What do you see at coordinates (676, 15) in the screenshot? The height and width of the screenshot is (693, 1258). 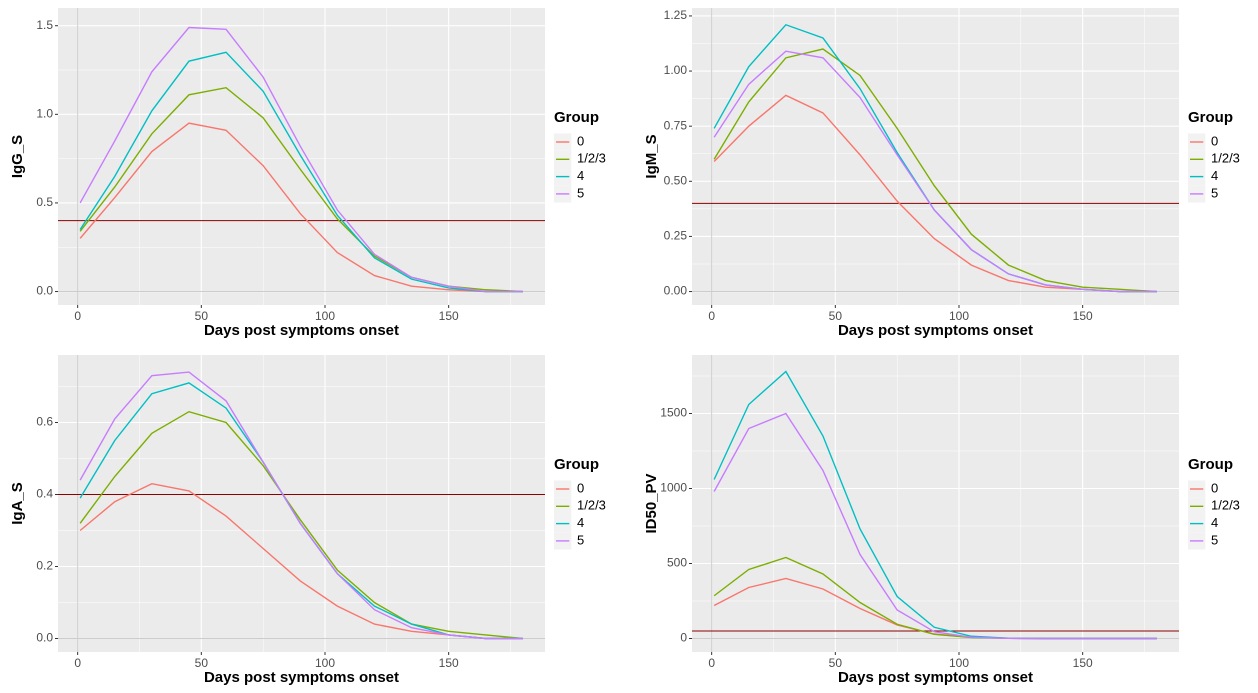 I see `y-tick-label: 1.25` at bounding box center [676, 15].